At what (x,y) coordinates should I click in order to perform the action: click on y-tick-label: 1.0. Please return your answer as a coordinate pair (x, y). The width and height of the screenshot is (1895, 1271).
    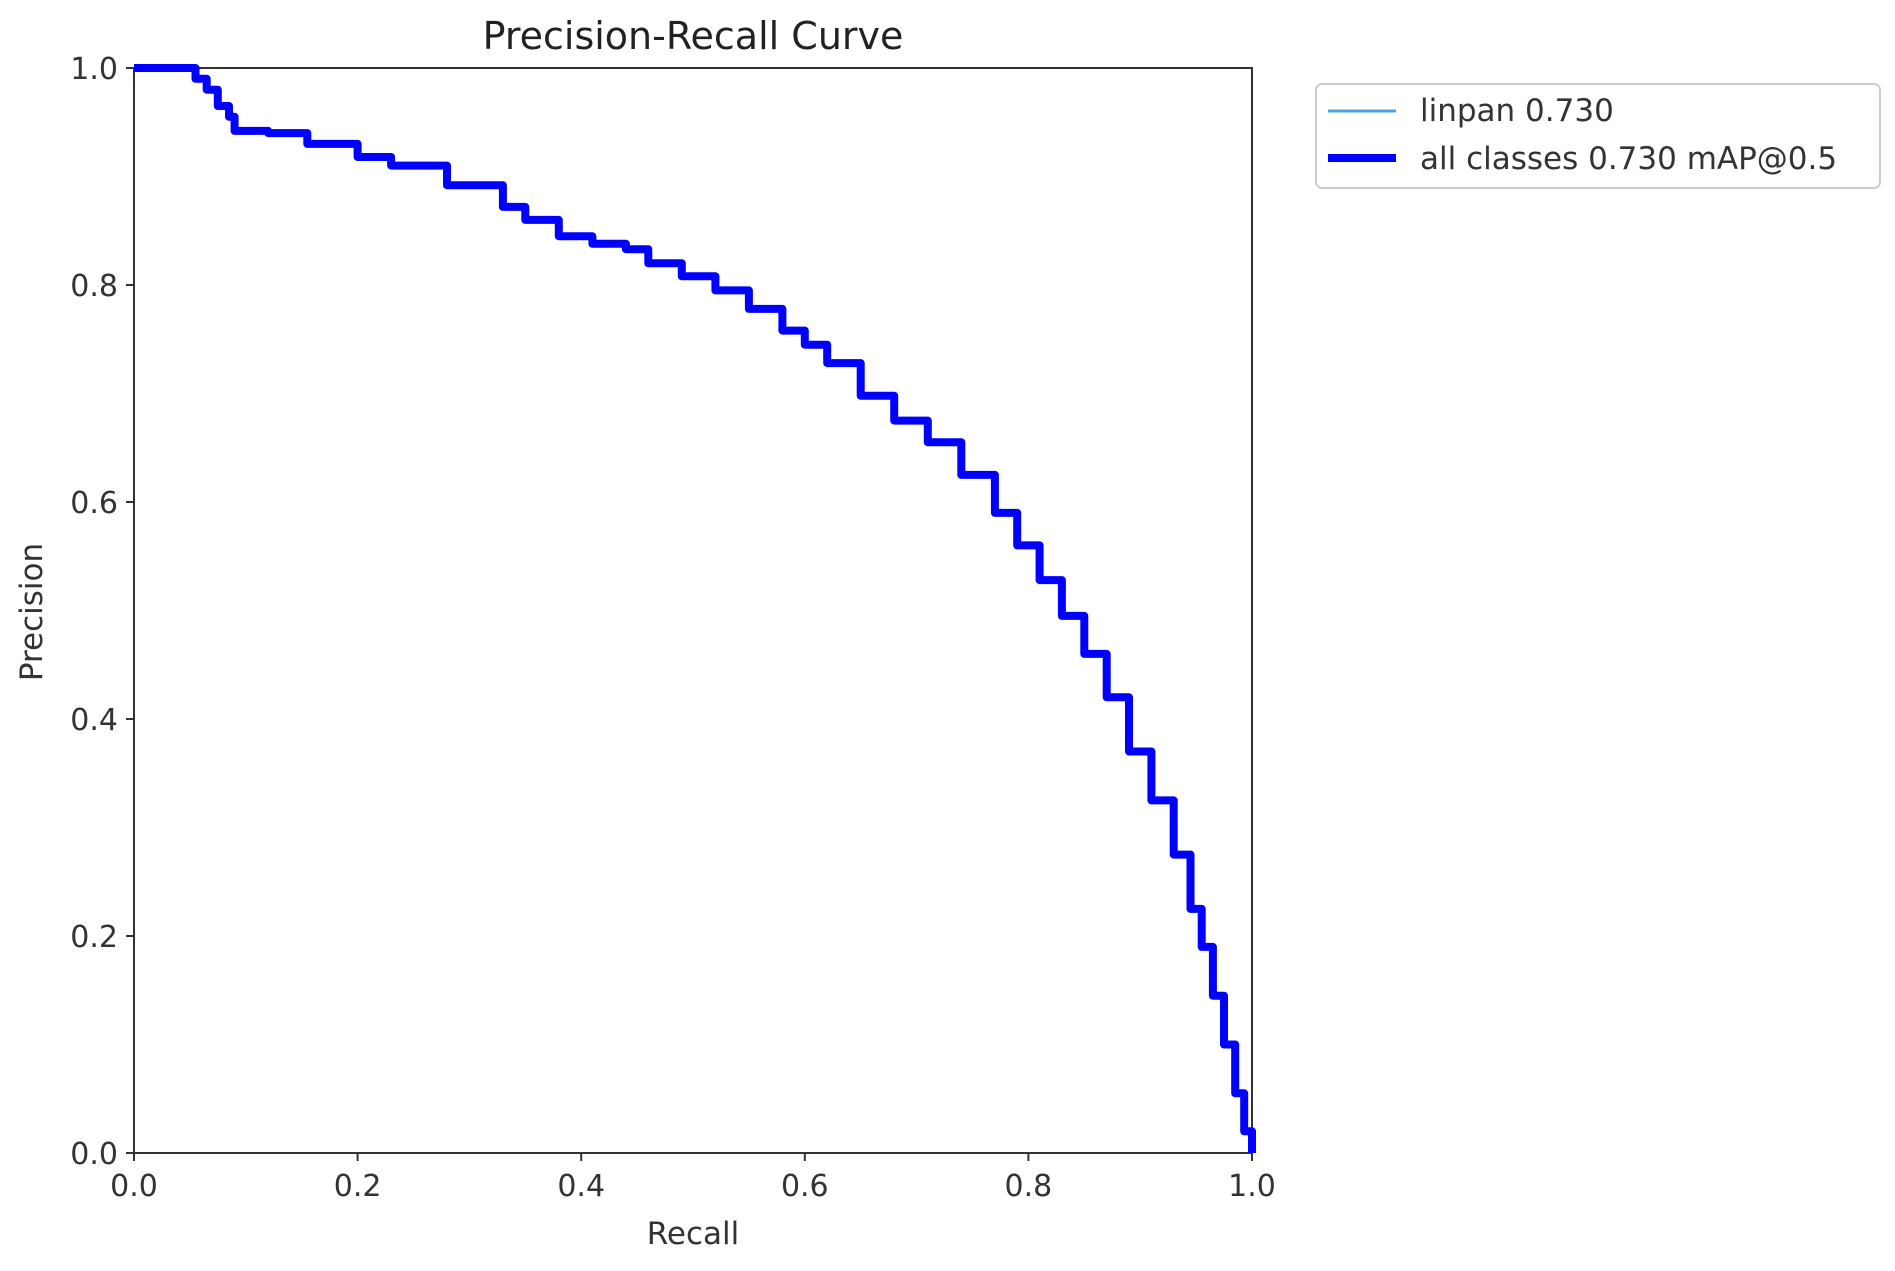
    Looking at the image, I should click on (94, 69).